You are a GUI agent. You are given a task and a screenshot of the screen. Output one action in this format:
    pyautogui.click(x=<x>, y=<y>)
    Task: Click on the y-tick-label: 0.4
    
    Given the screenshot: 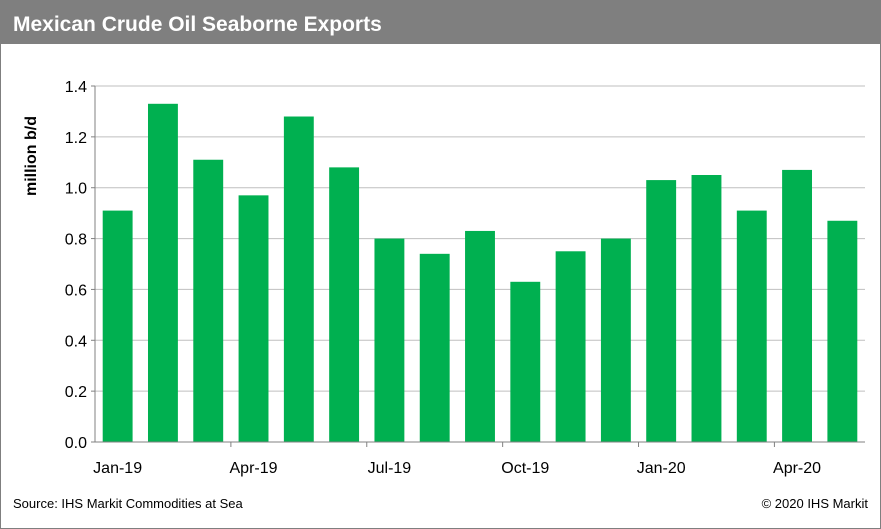 What is the action you would take?
    pyautogui.click(x=76, y=341)
    